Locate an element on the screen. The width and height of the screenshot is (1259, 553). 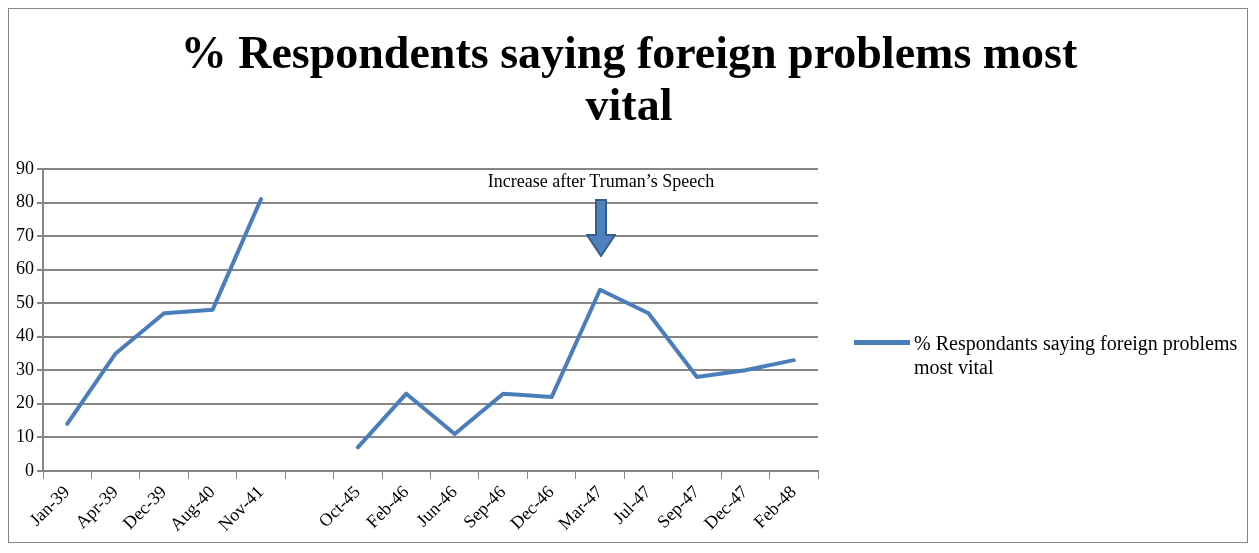
annotation: Increase after Truman’s Speech is located at coordinates (601, 180).